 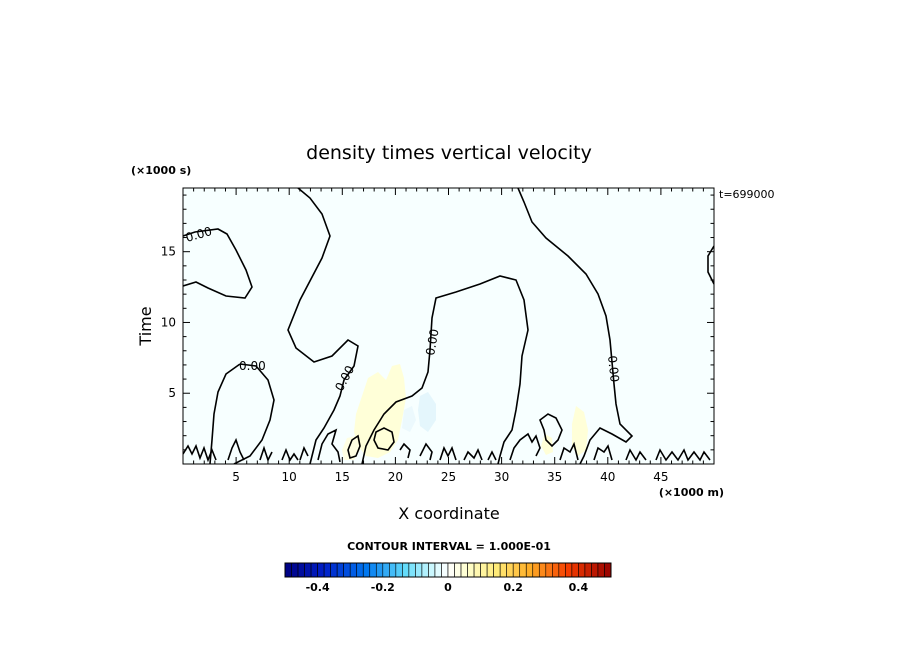 I want to click on x-tick-label: 35, so click(x=554, y=477).